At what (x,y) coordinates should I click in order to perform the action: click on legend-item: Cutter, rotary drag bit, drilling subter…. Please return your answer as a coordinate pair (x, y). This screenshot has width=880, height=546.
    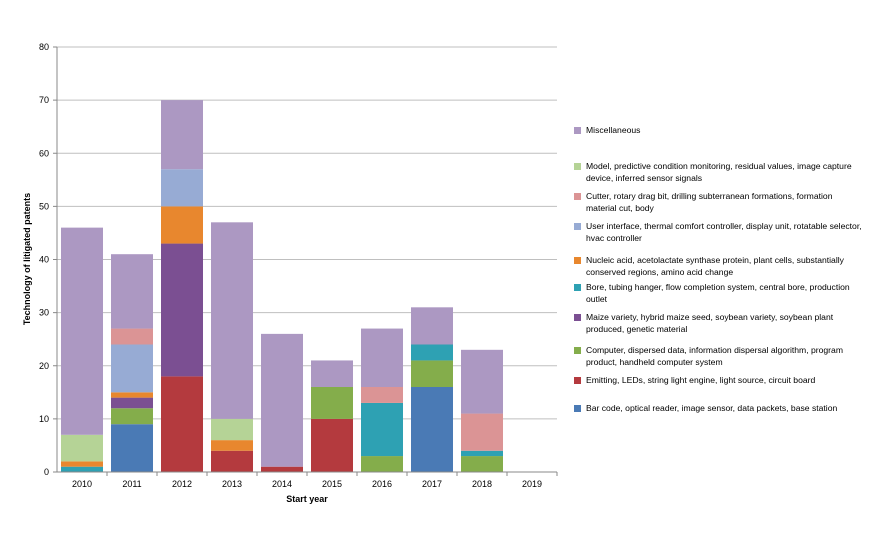
    Looking at the image, I should click on (719, 202).